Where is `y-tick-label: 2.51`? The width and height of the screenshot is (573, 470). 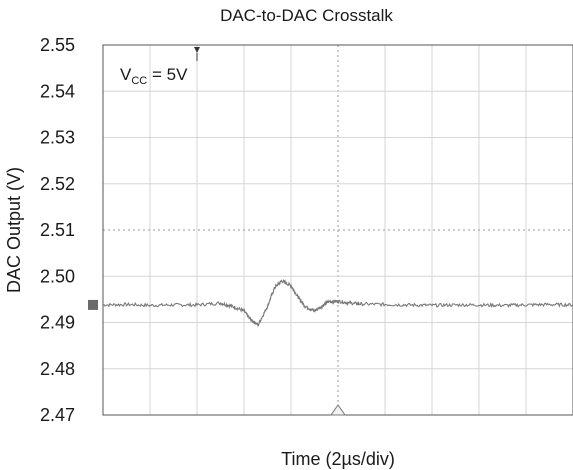
y-tick-label: 2.51 is located at coordinates (57, 230).